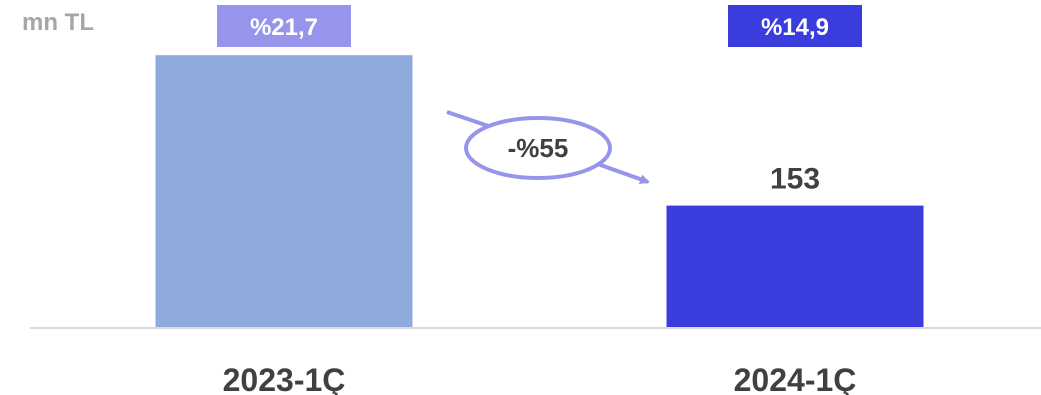  I want to click on ratio-badge-2: %14,9, so click(795, 26).